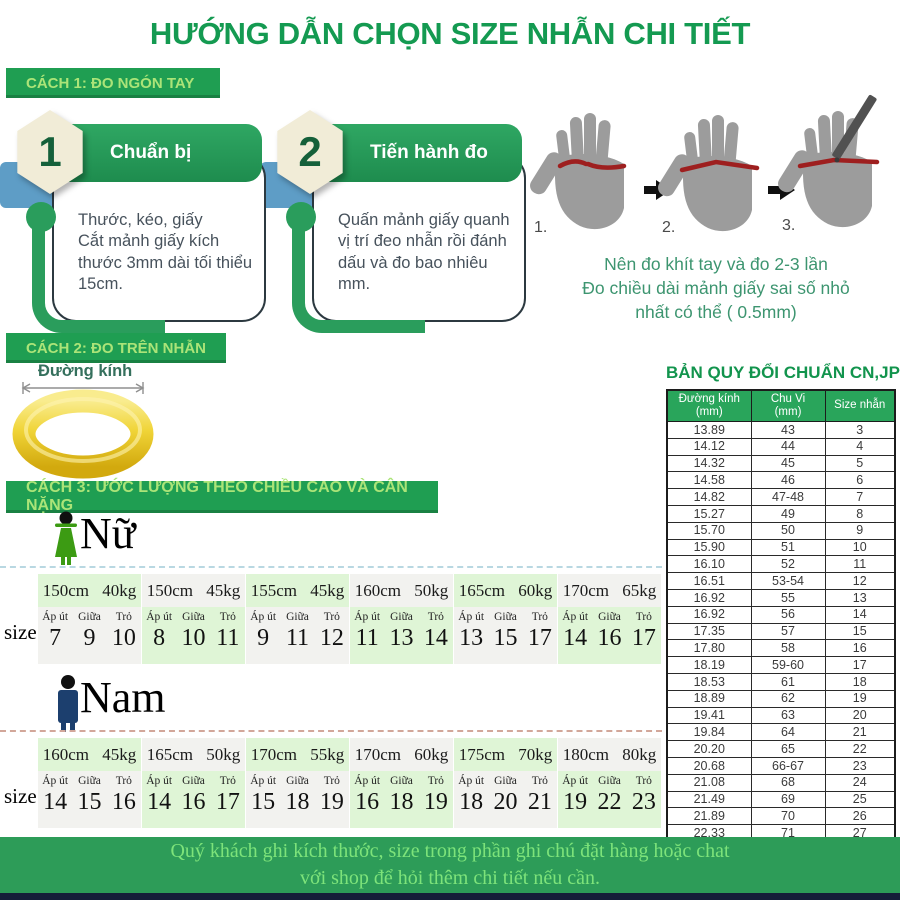 This screenshot has height=900, width=900. Describe the element at coordinates (89, 590) in the screenshot. I see `height-weight-header: 150cm 40kg` at that location.